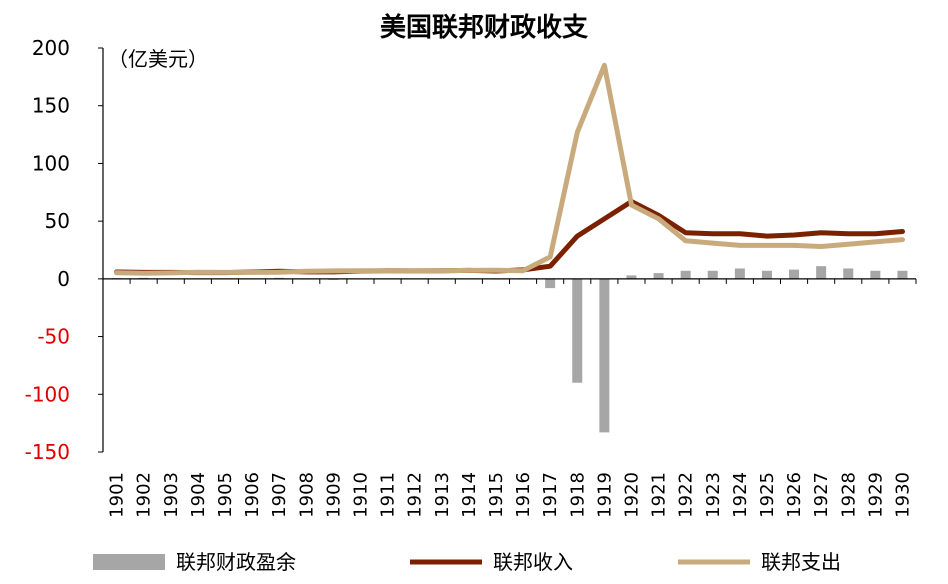 Image resolution: width=948 pixels, height=584 pixels. Describe the element at coordinates (236, 562) in the screenshot. I see `legend-label: 联邦财政盈余` at that location.